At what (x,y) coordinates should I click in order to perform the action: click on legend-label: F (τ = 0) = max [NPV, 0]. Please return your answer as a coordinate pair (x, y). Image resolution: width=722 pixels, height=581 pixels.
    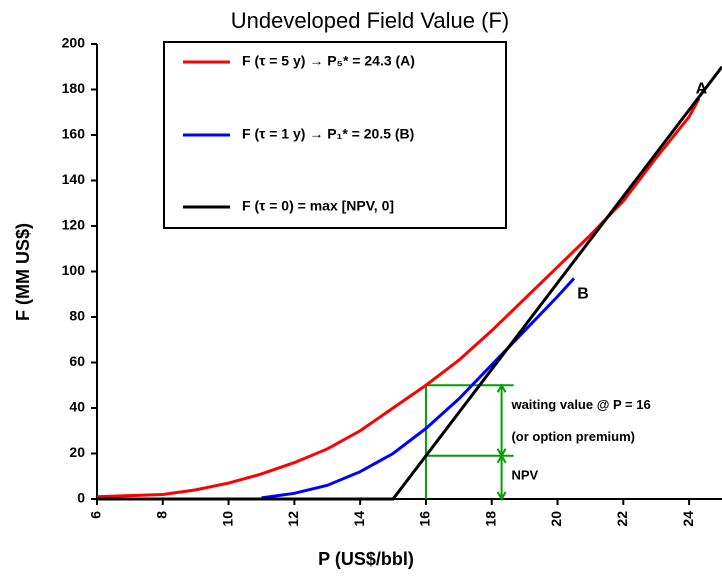
    Looking at the image, I should click on (318, 206).